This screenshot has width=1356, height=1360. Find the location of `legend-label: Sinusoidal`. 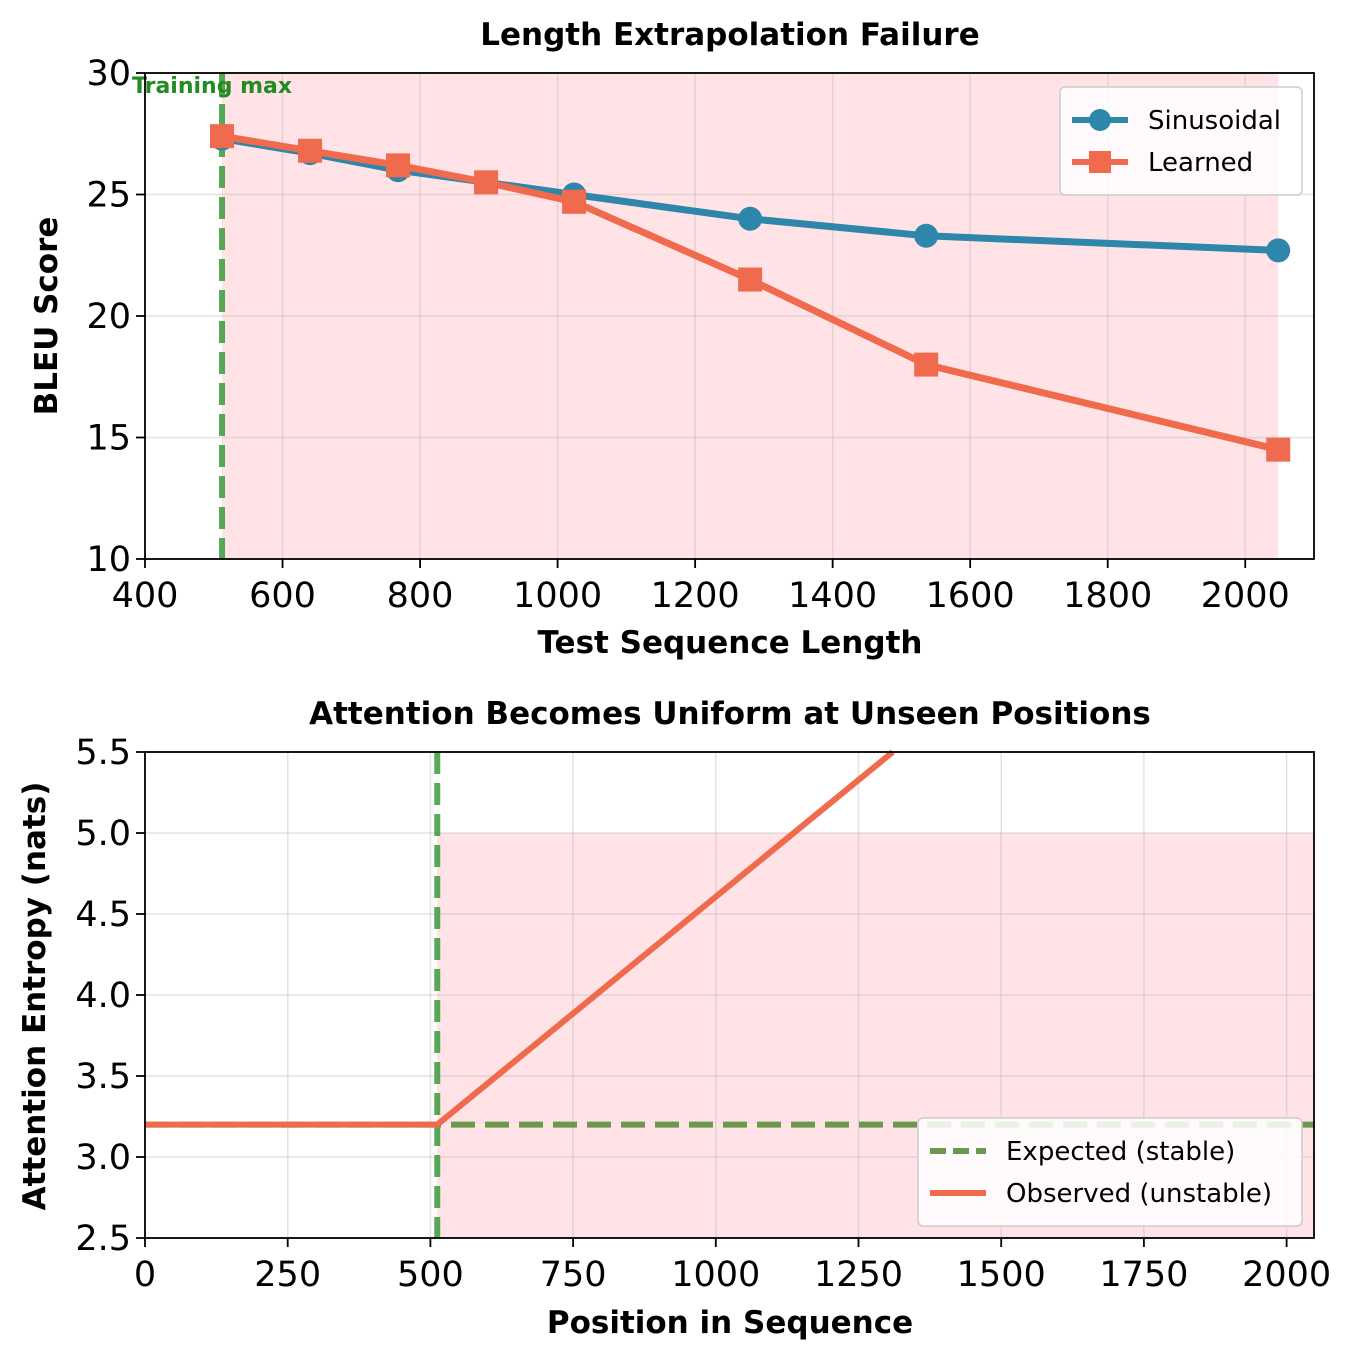

legend-label: Sinusoidal is located at coordinates (1214, 121).